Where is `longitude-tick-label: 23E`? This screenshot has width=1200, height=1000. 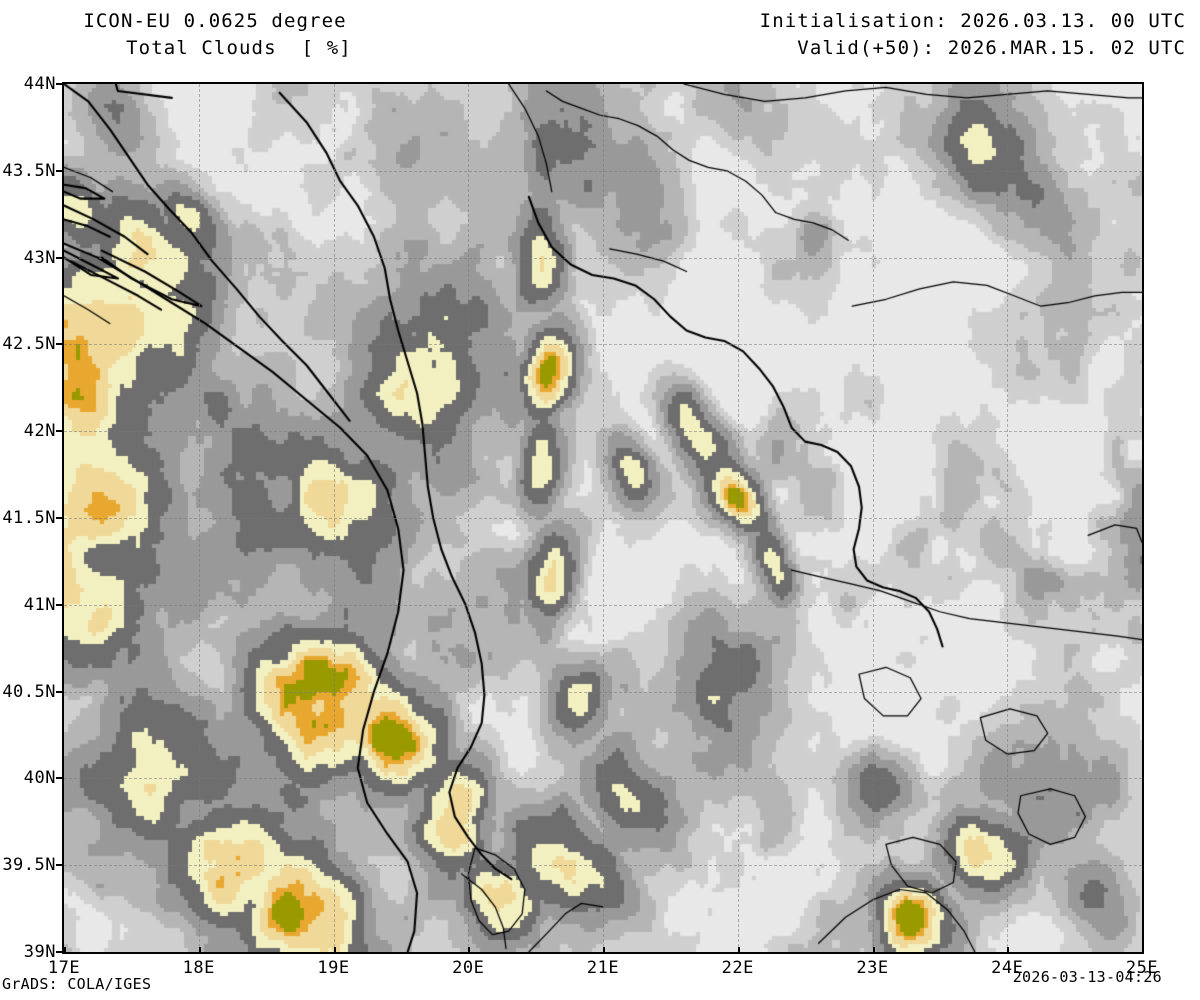
longitude-tick-label: 23E is located at coordinates (872, 968).